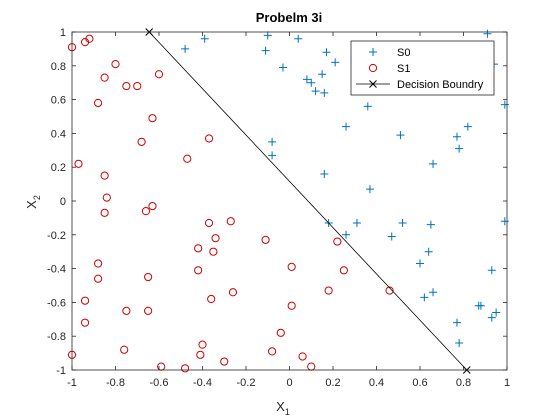  What do you see at coordinates (422, 68) in the screenshot?
I see `legend: S0 S1 Decision Boundry` at bounding box center [422, 68].